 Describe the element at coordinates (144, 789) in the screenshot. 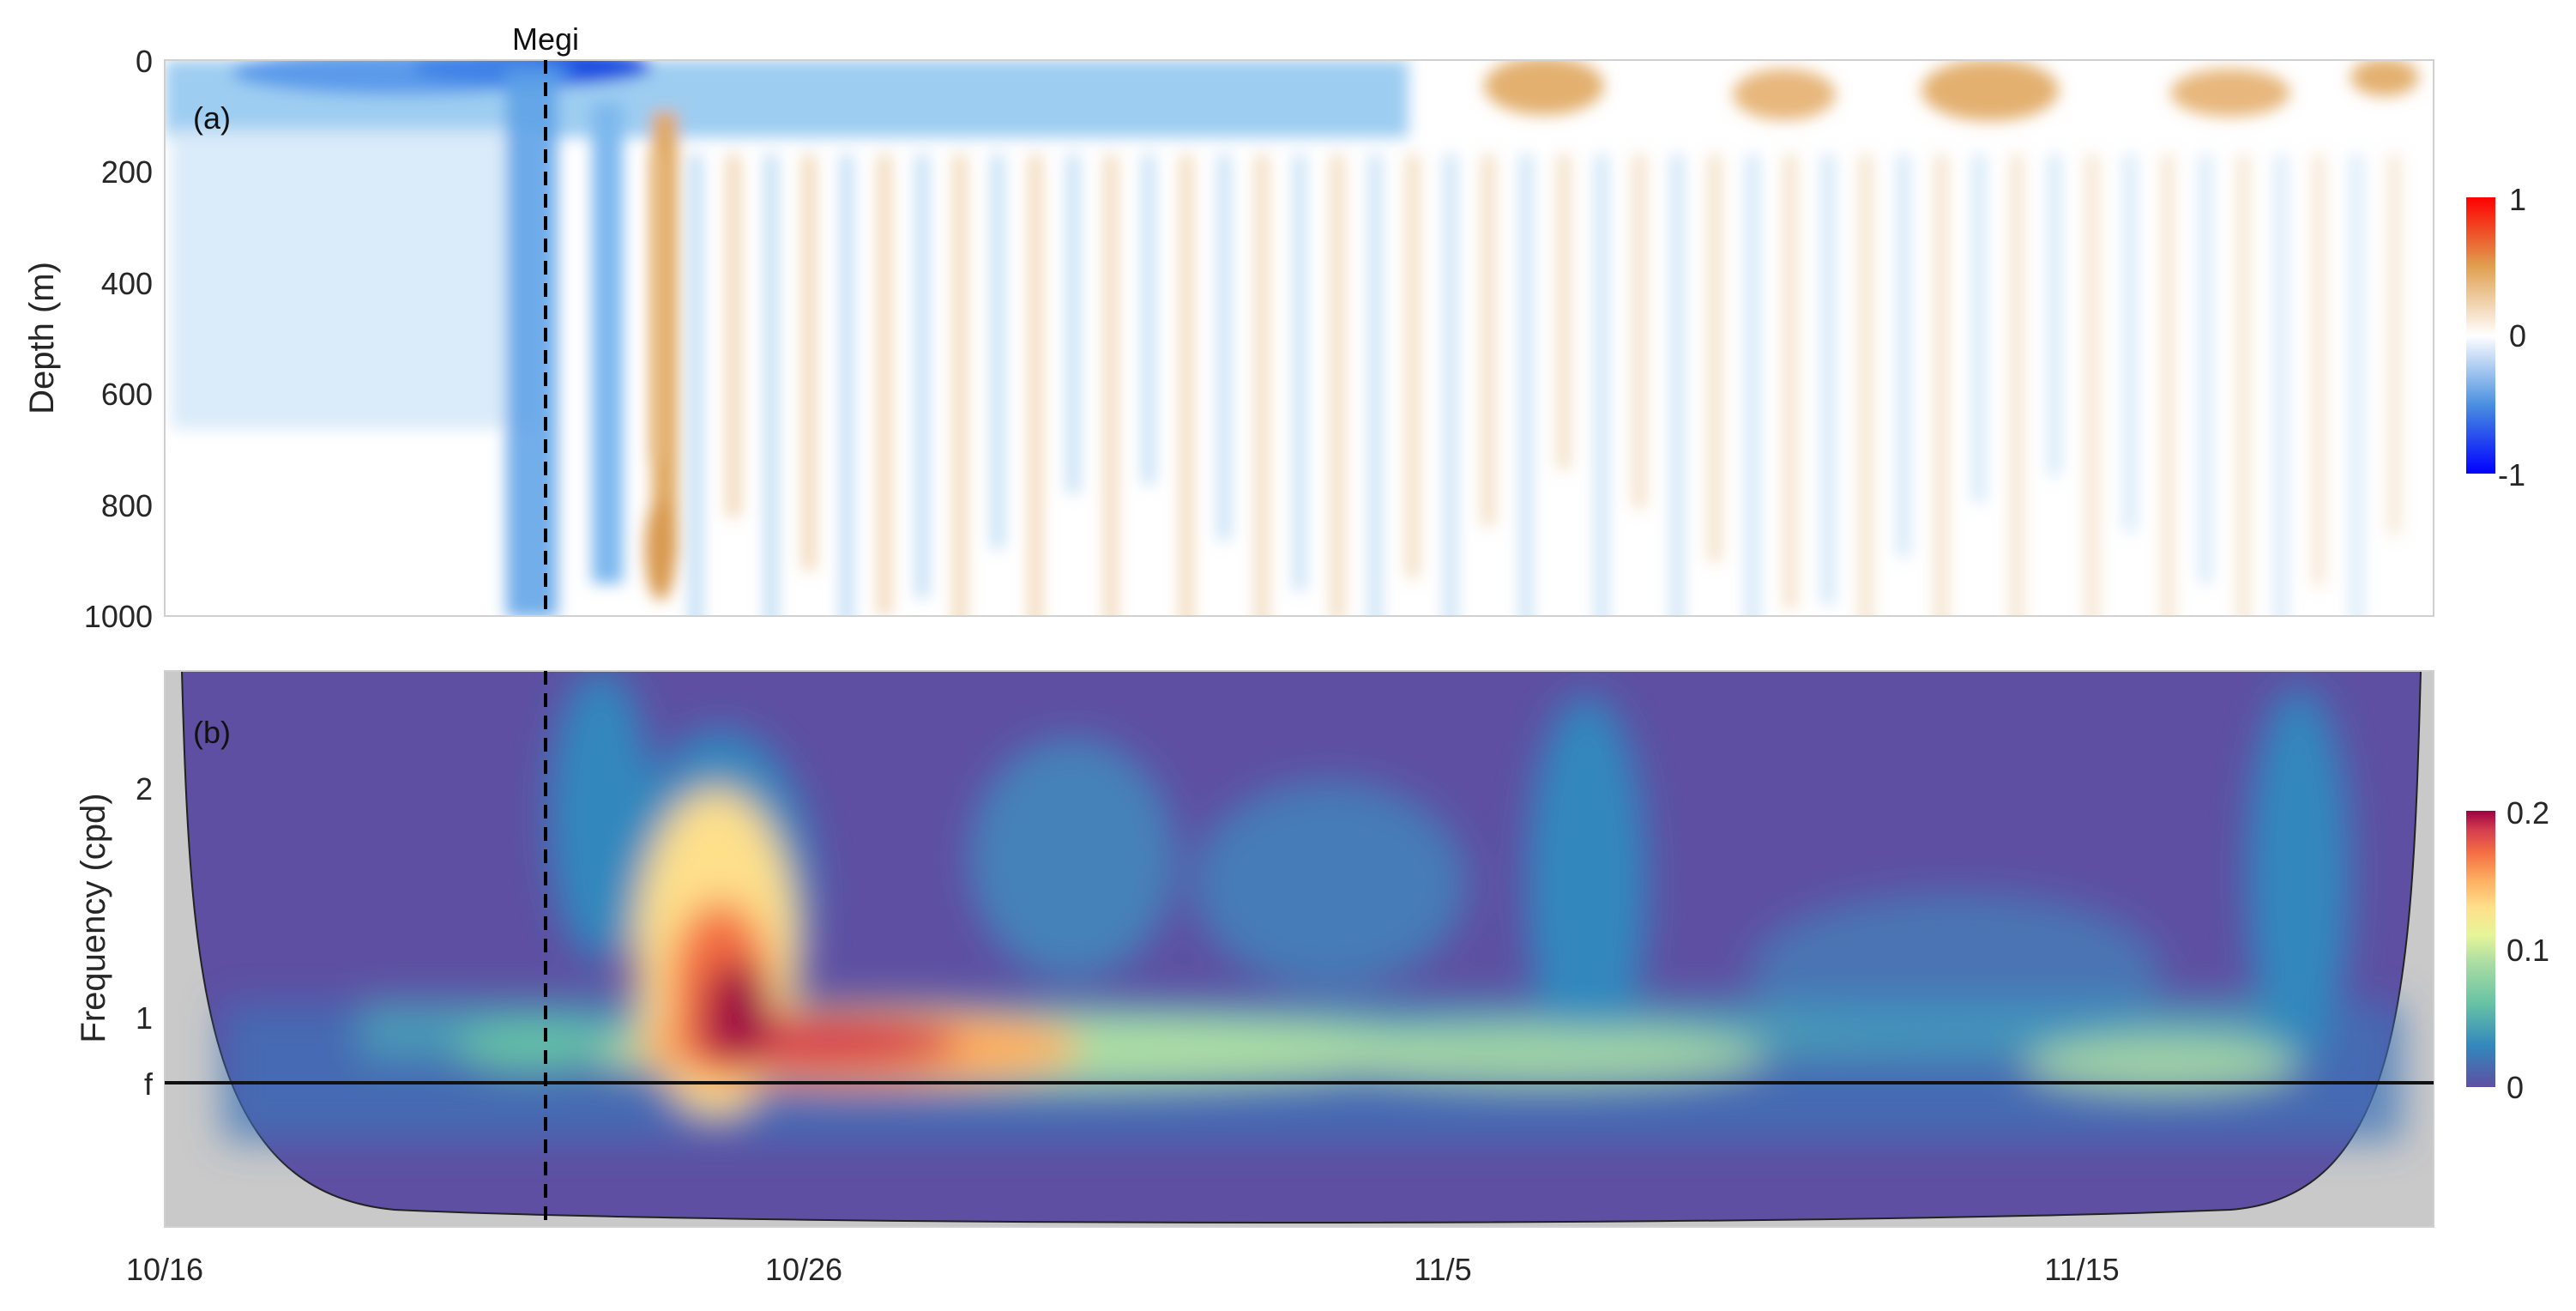

I see `y-tick-label: 2` at that location.